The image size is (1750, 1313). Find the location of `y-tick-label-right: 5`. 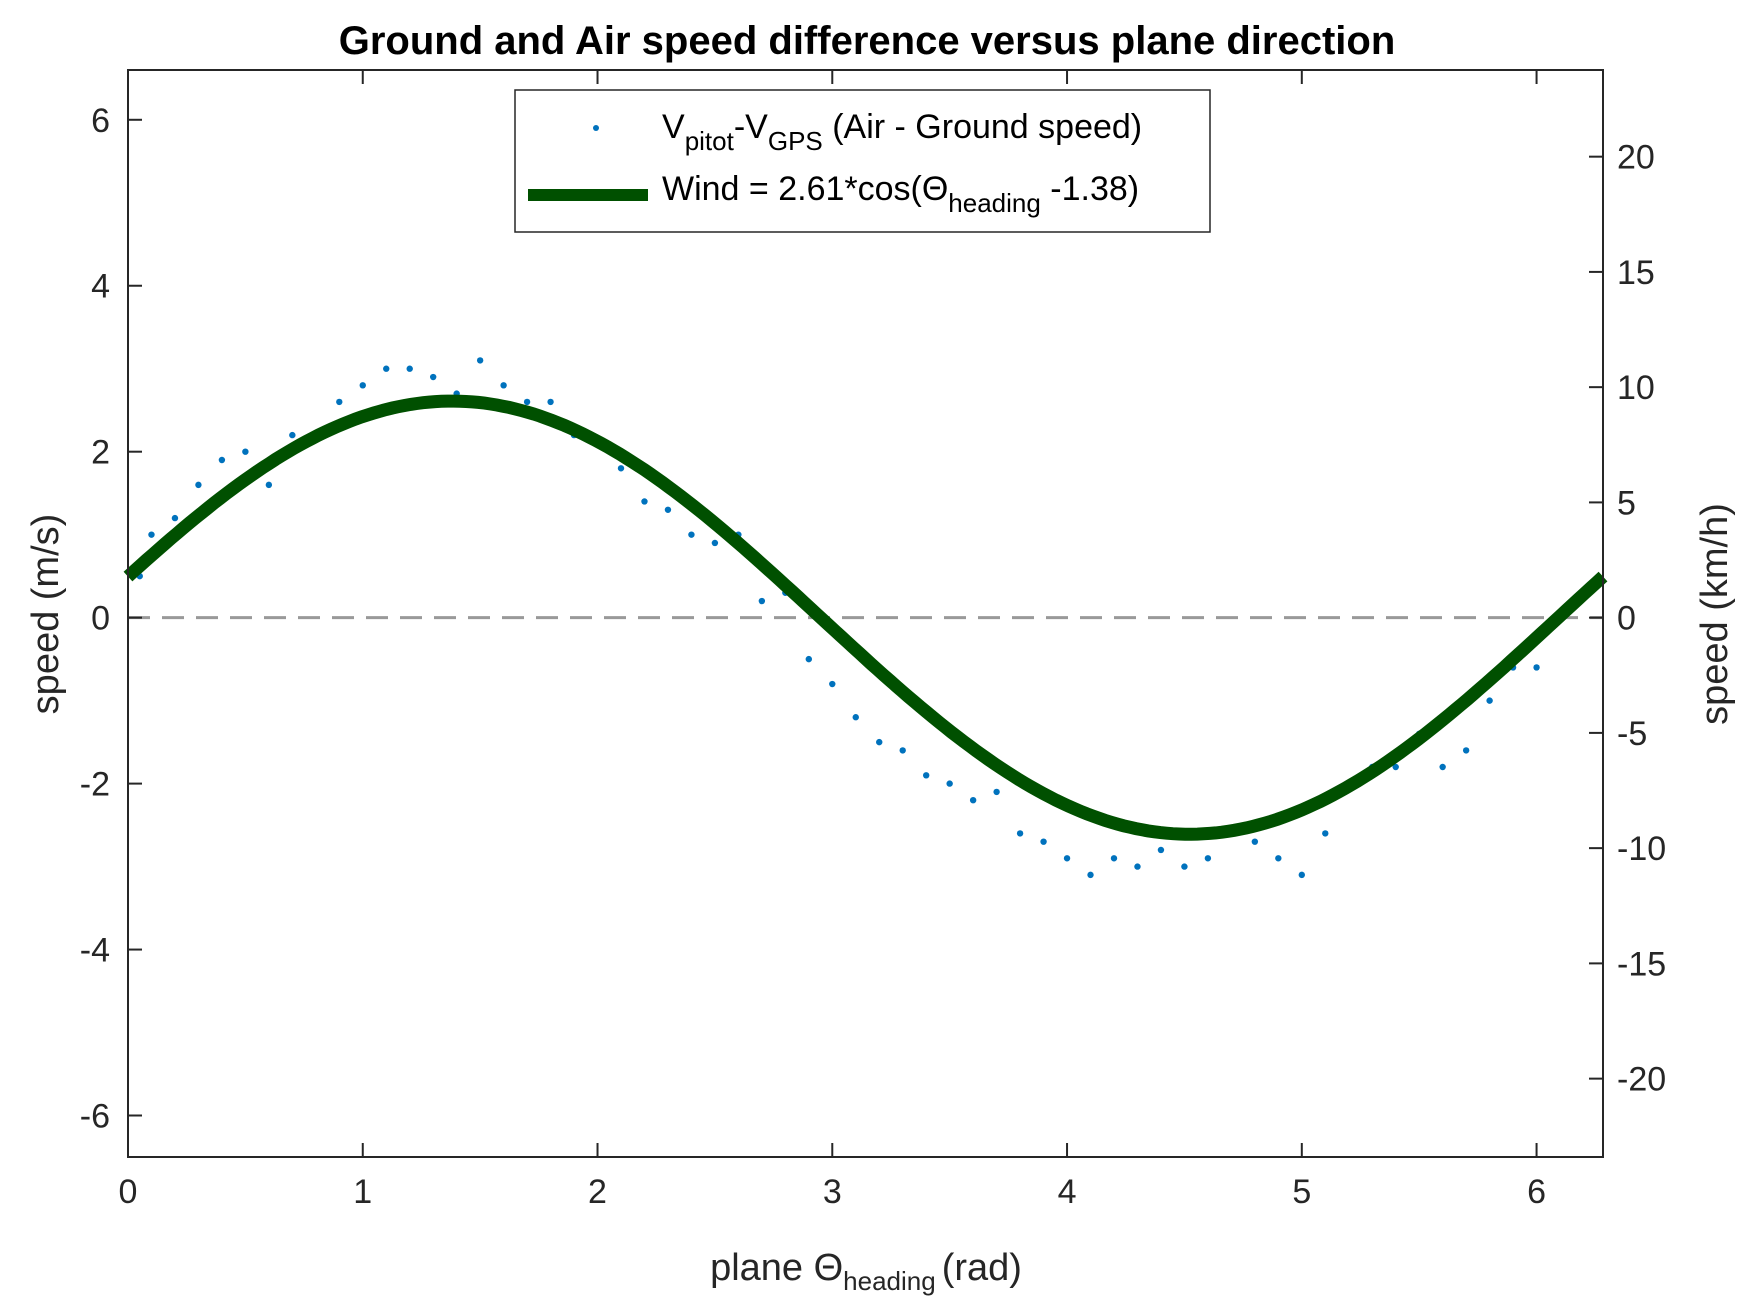

y-tick-label-right: 5 is located at coordinates (1626, 503).